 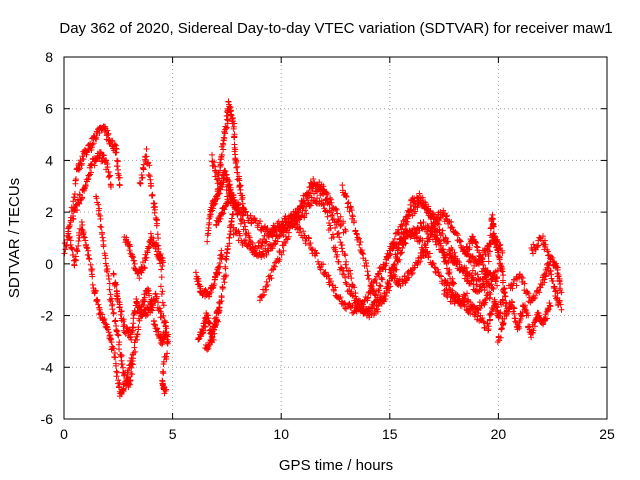 What do you see at coordinates (173, 434) in the screenshot?
I see `x-tick-label: 5` at bounding box center [173, 434].